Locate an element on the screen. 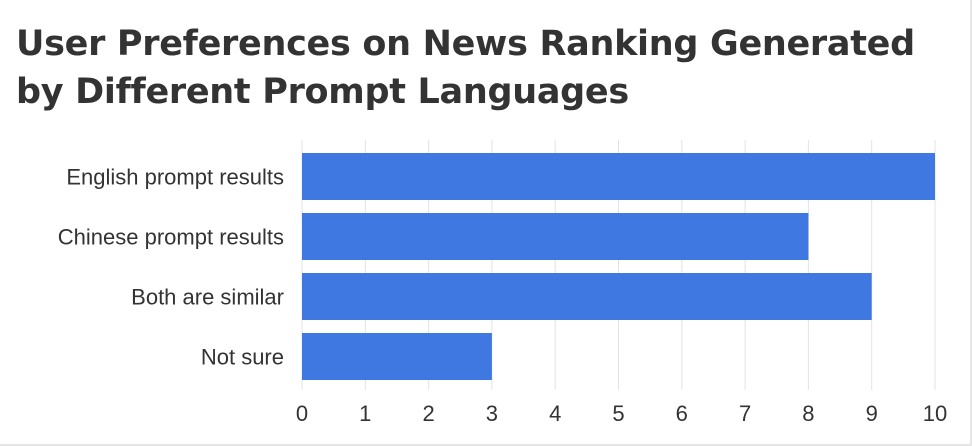 This screenshot has width=972, height=446. x-tick-label: 1 is located at coordinates (365, 413).